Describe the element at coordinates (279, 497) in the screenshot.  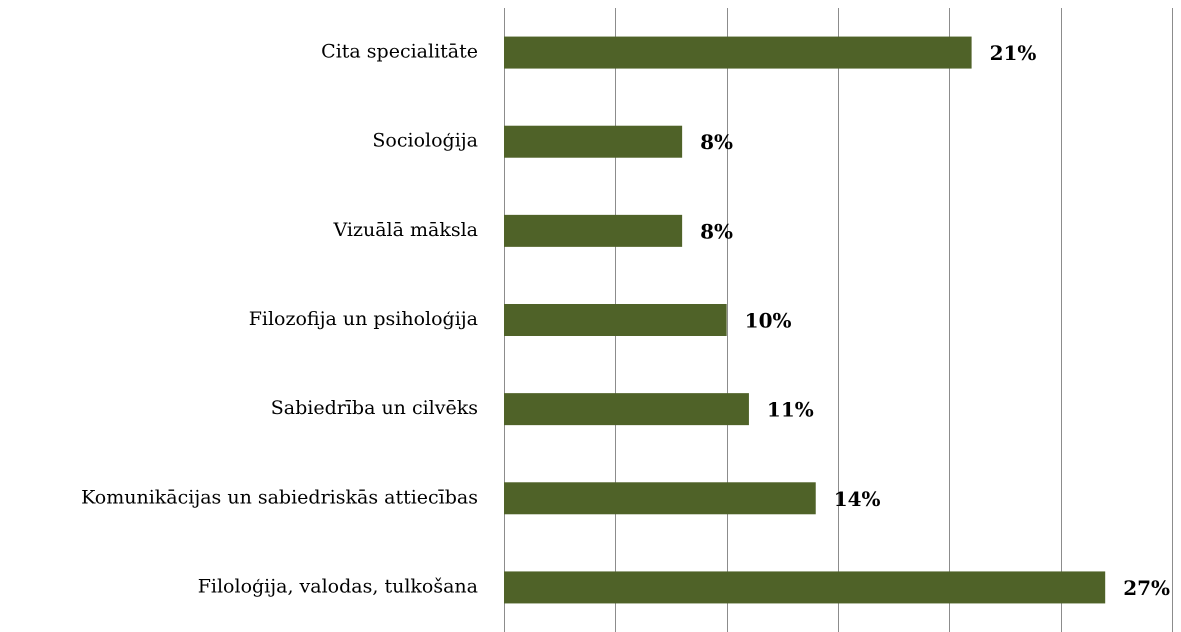
I see `category-label: Komunikācijas un sabiedriskās attiecības` at that location.